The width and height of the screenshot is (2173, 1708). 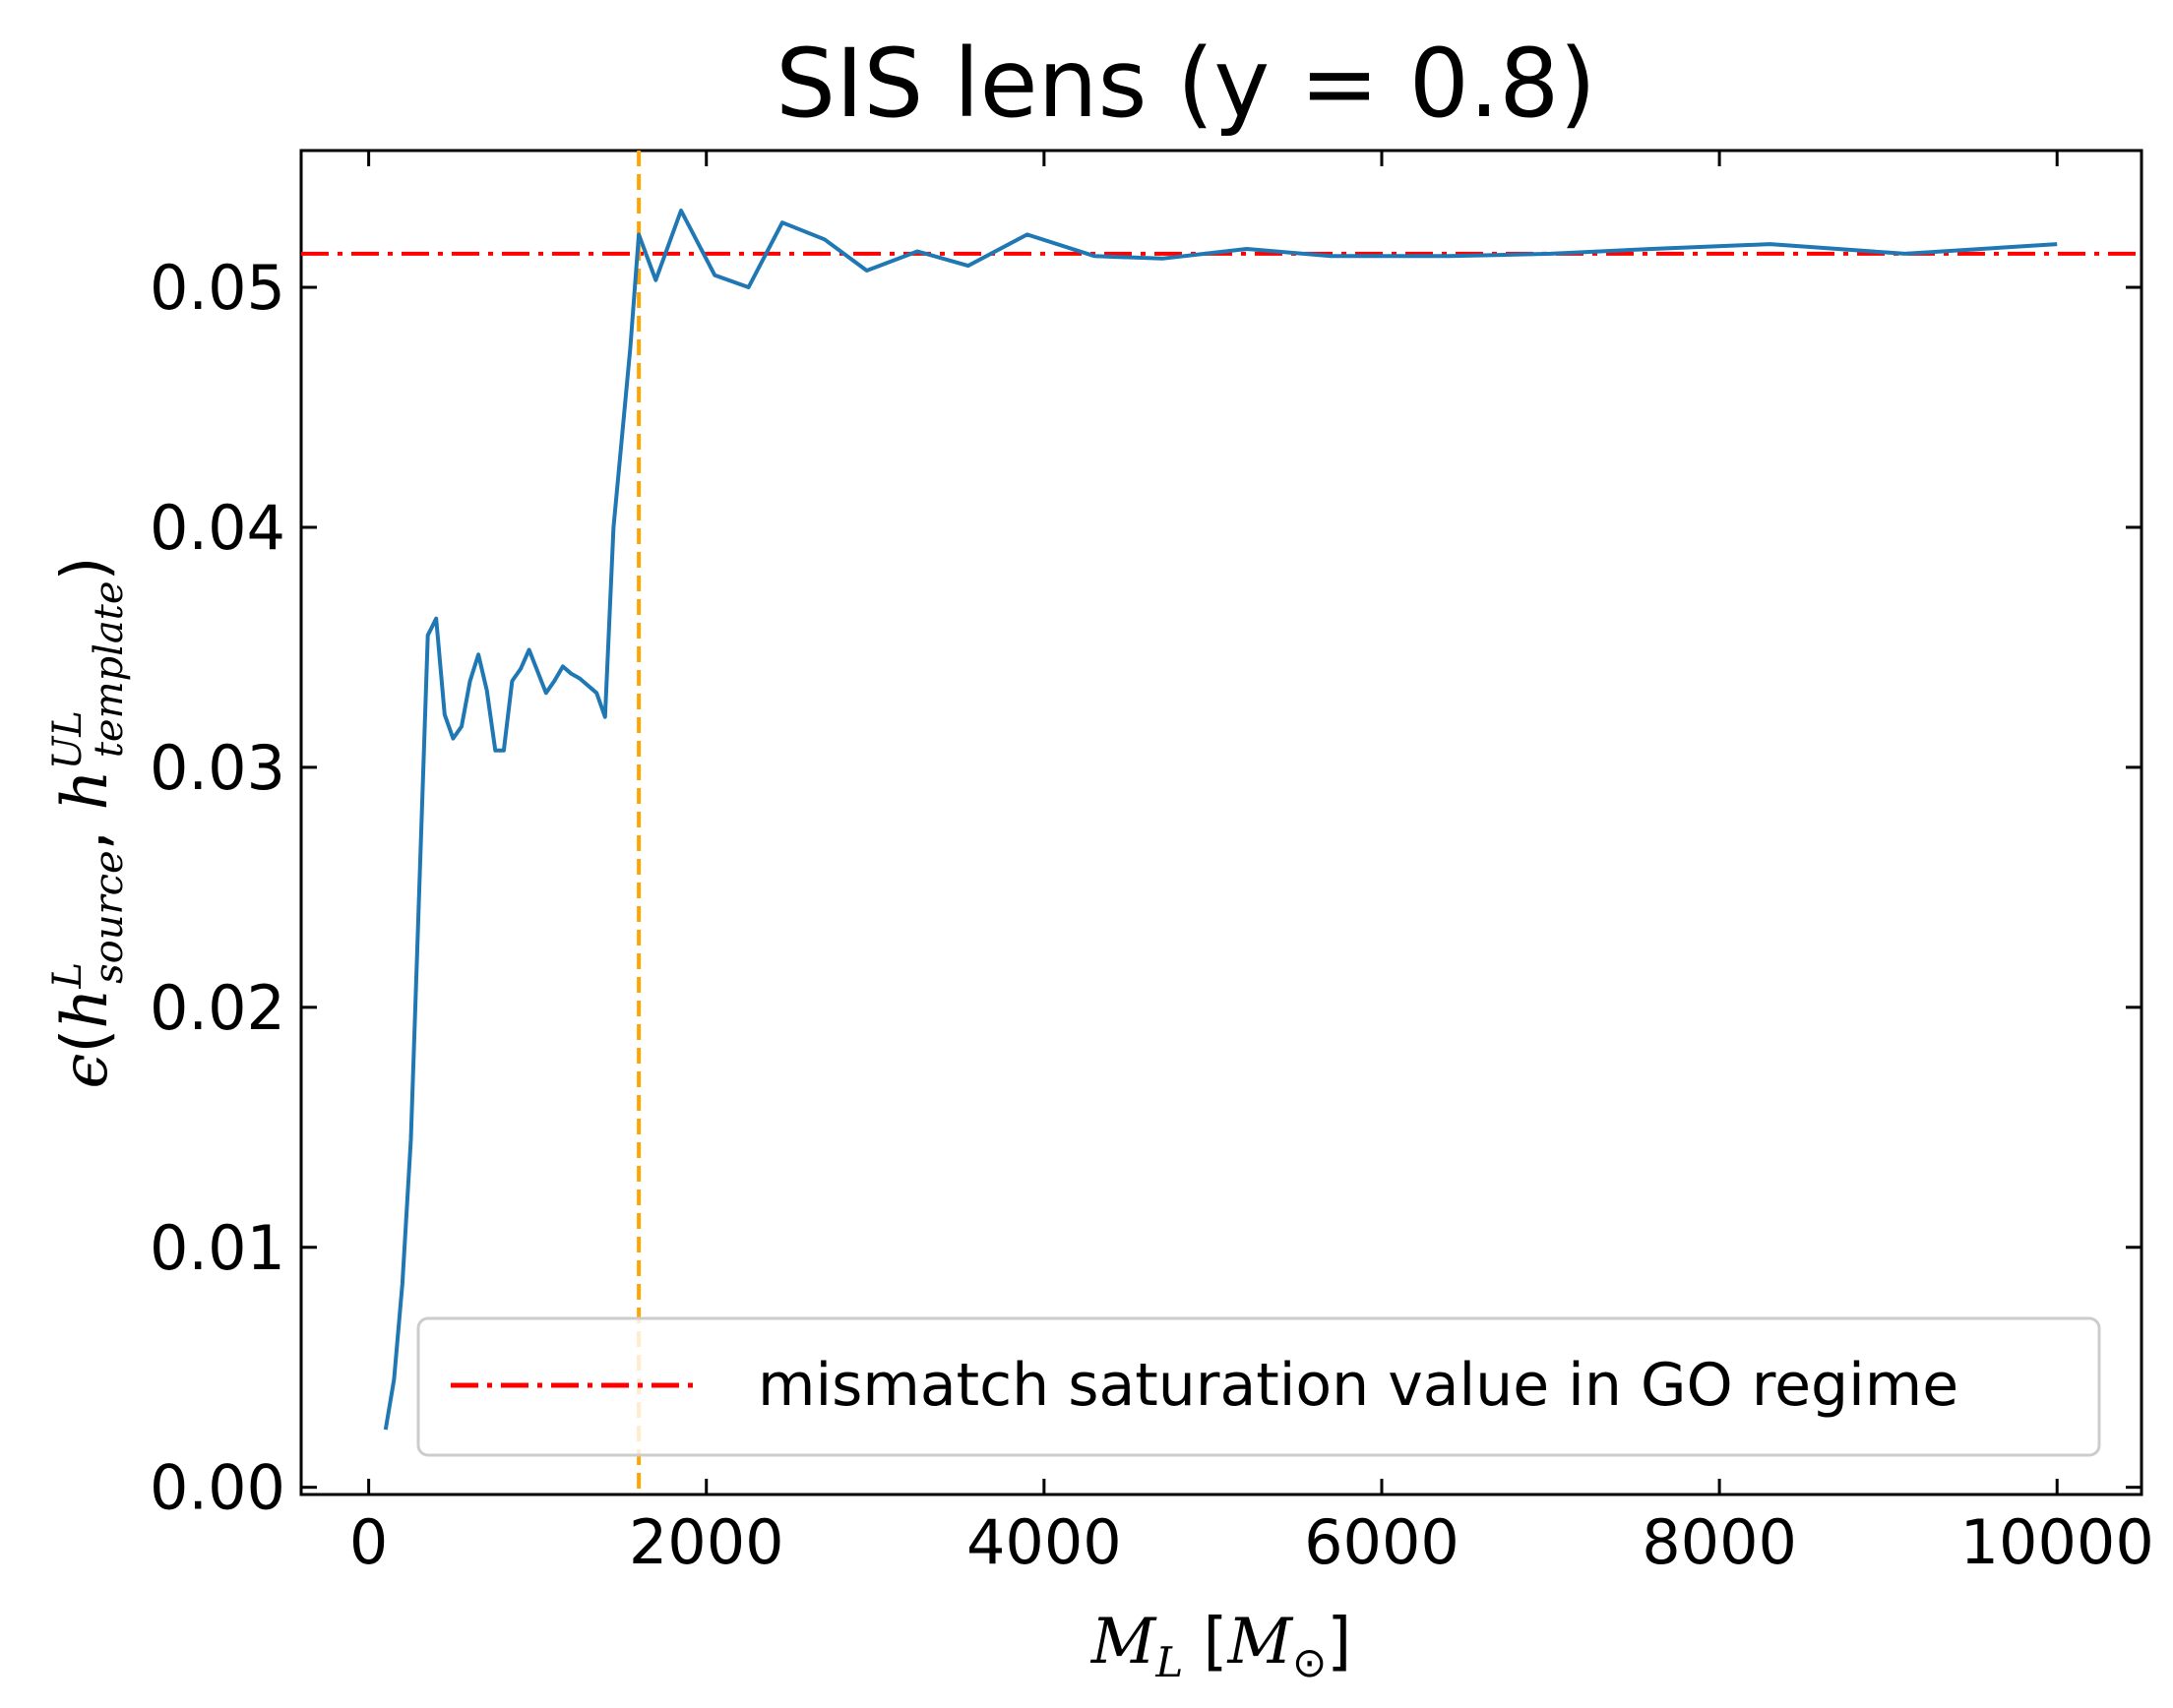 I want to click on y-tick-label: 0.05, so click(x=218, y=288).